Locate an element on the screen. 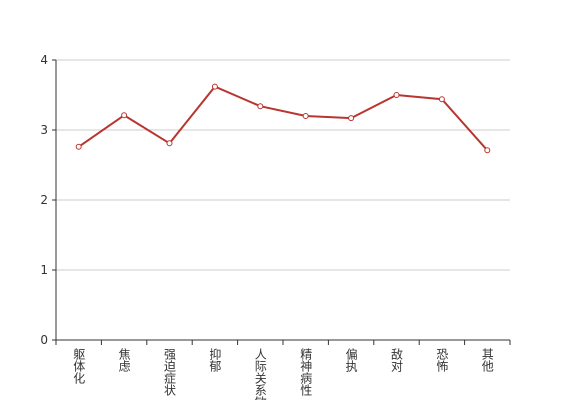 This screenshot has width=567, height=400. x-tick-label: 人际关系敏感 is located at coordinates (260, 374).